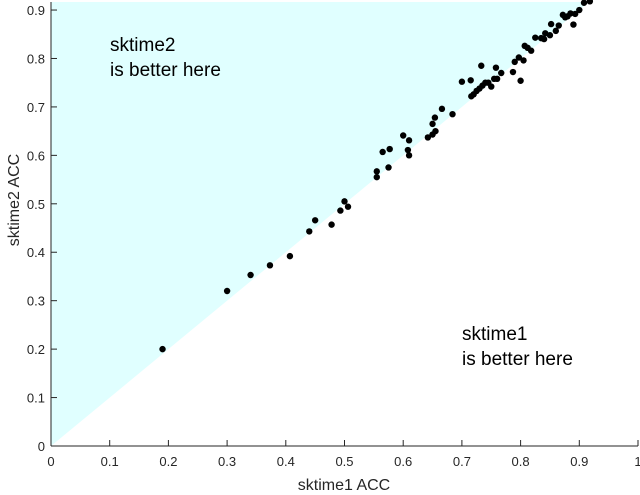 This screenshot has width=640, height=495. I want to click on x-tick-label: 0.4, so click(286, 461).